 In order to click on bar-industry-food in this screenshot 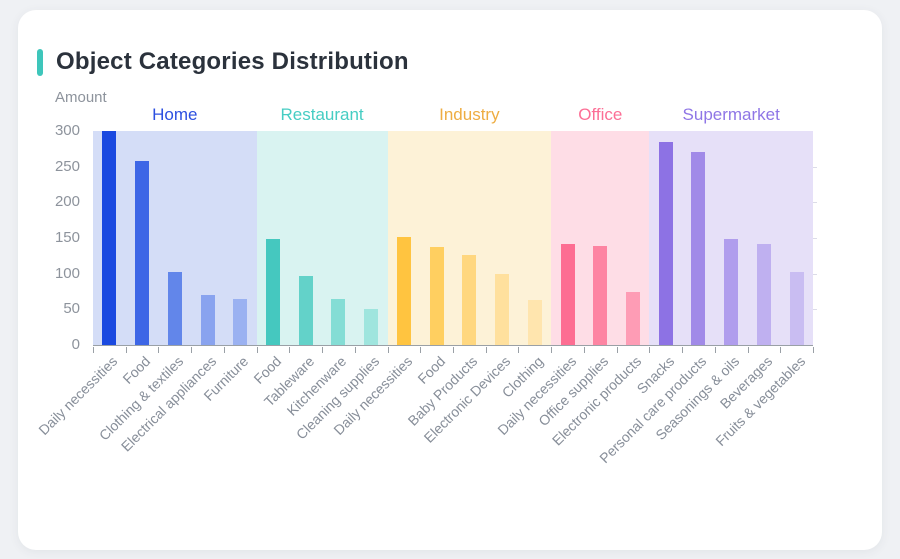, I will do `click(436, 295)`.